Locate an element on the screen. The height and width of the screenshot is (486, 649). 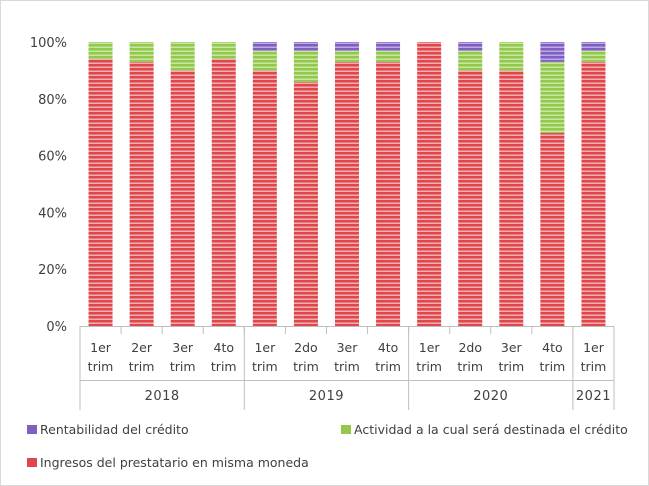
x-tick-label: 2er is located at coordinates (142, 347).